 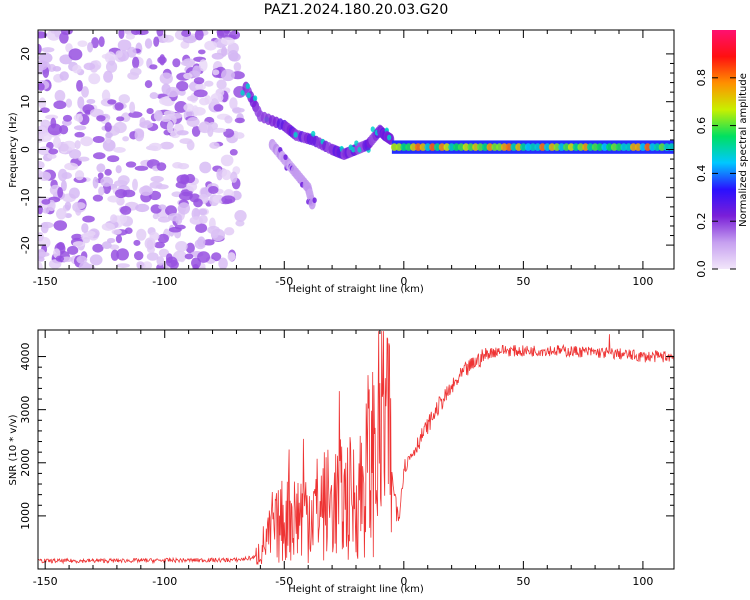 I want to click on snr-x-tick-label: -100, so click(x=164, y=581).